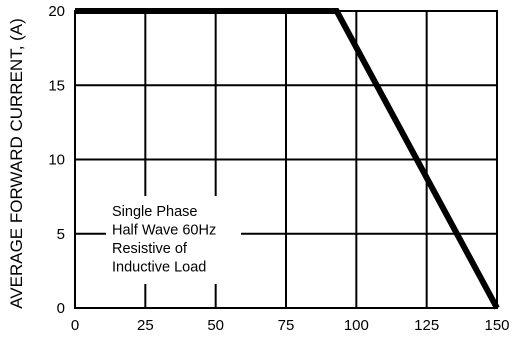  I want to click on annotation-line: Single Phase, so click(154, 212).